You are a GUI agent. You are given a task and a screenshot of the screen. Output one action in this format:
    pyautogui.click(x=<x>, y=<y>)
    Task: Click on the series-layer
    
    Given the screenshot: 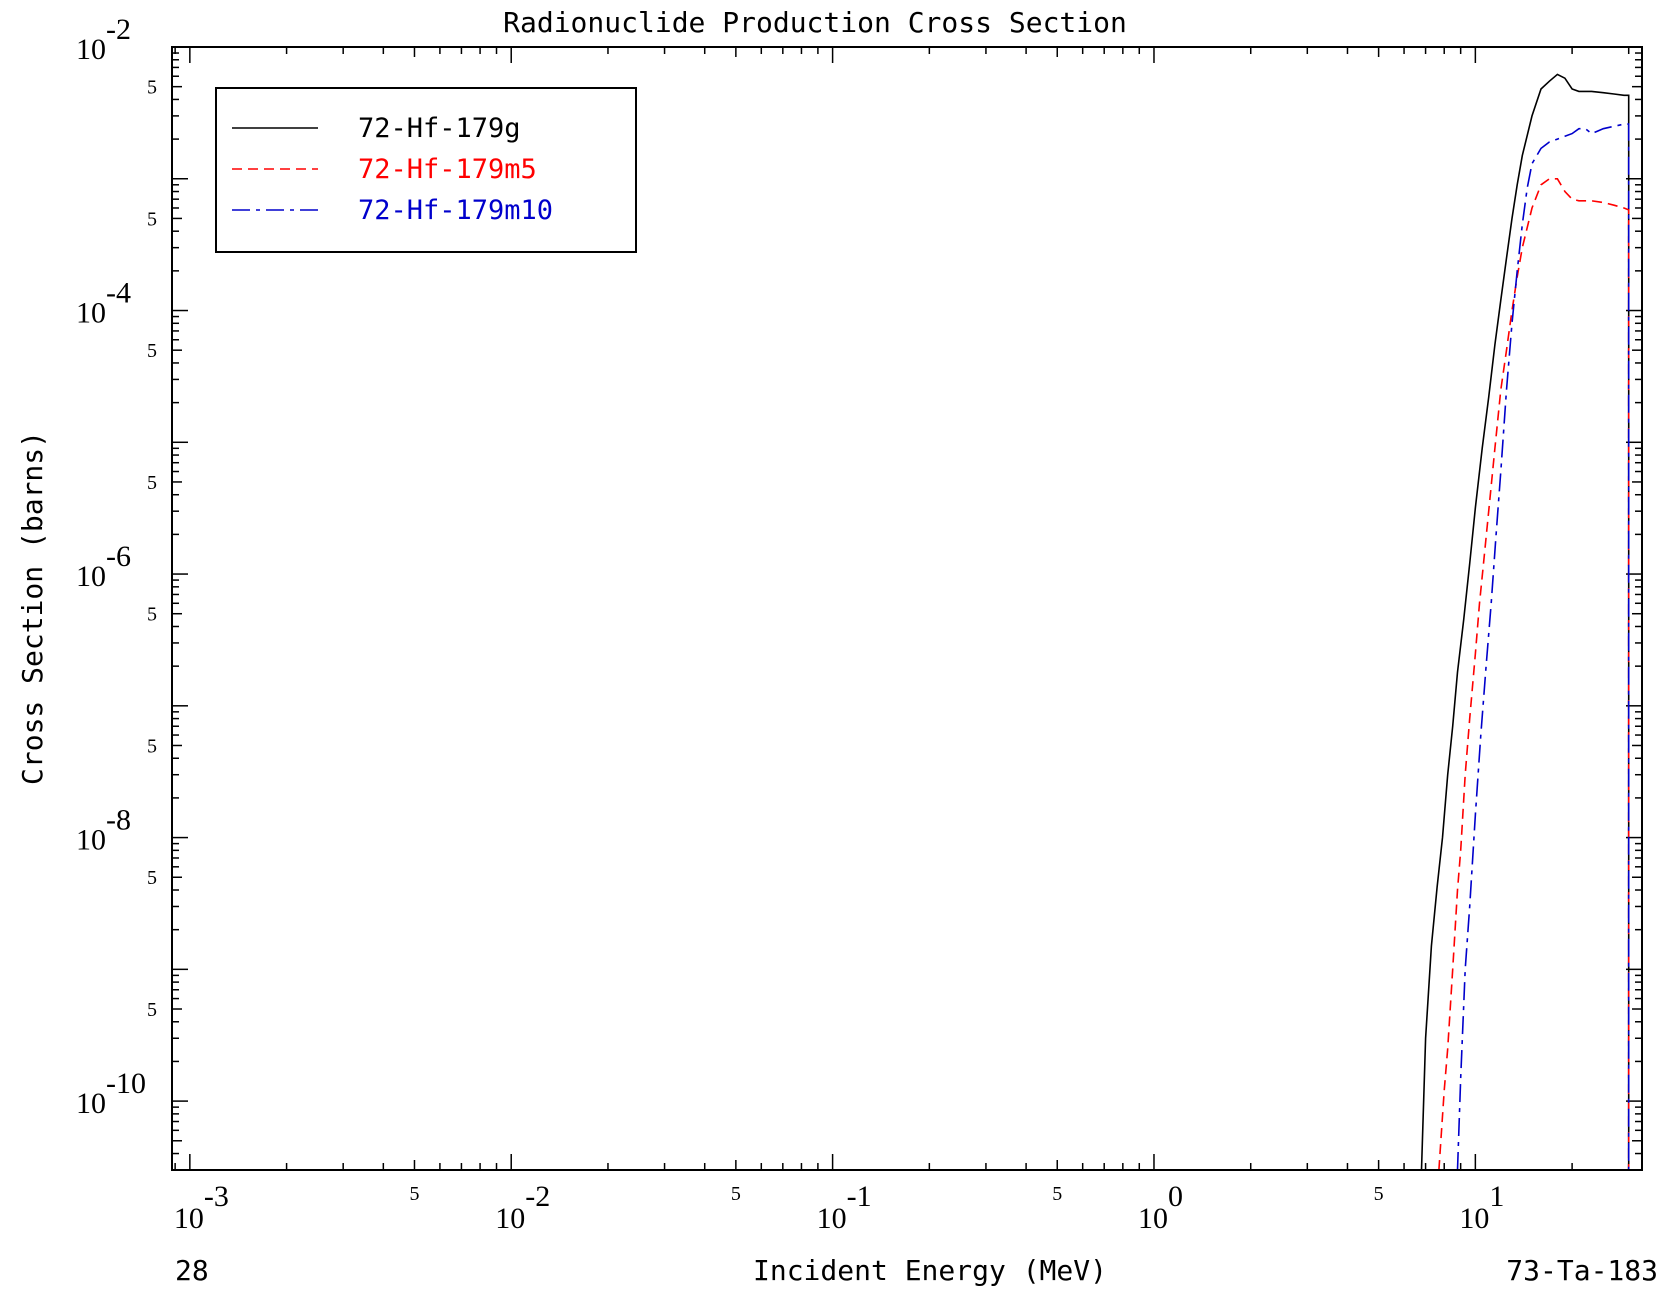 What is the action you would take?
    pyautogui.click(x=1525, y=621)
    